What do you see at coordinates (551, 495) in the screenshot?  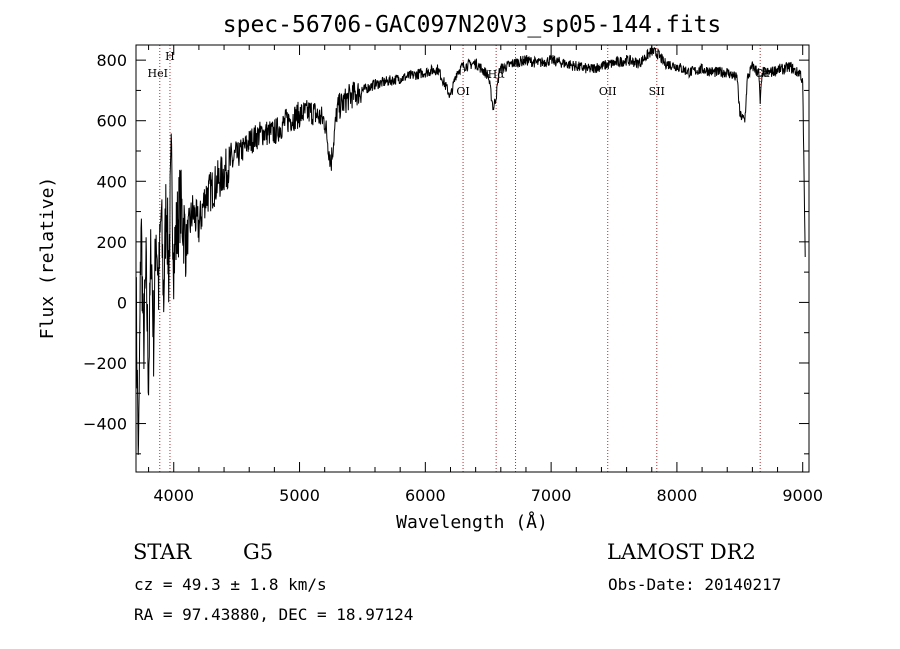 I see `x-tick-label: 7000` at bounding box center [551, 495].